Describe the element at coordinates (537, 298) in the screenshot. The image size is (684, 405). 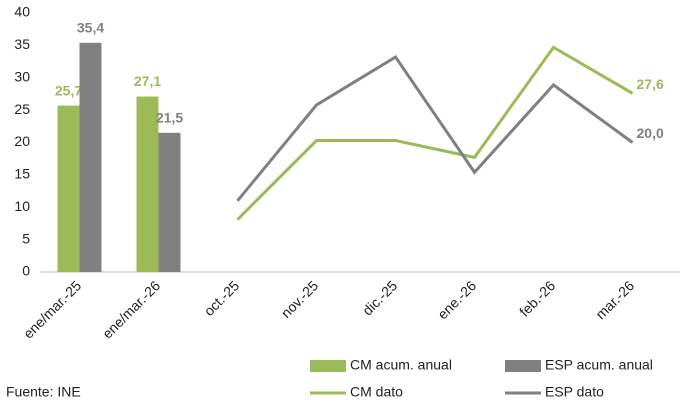
I see `x-tick-label: feb.-26` at that location.